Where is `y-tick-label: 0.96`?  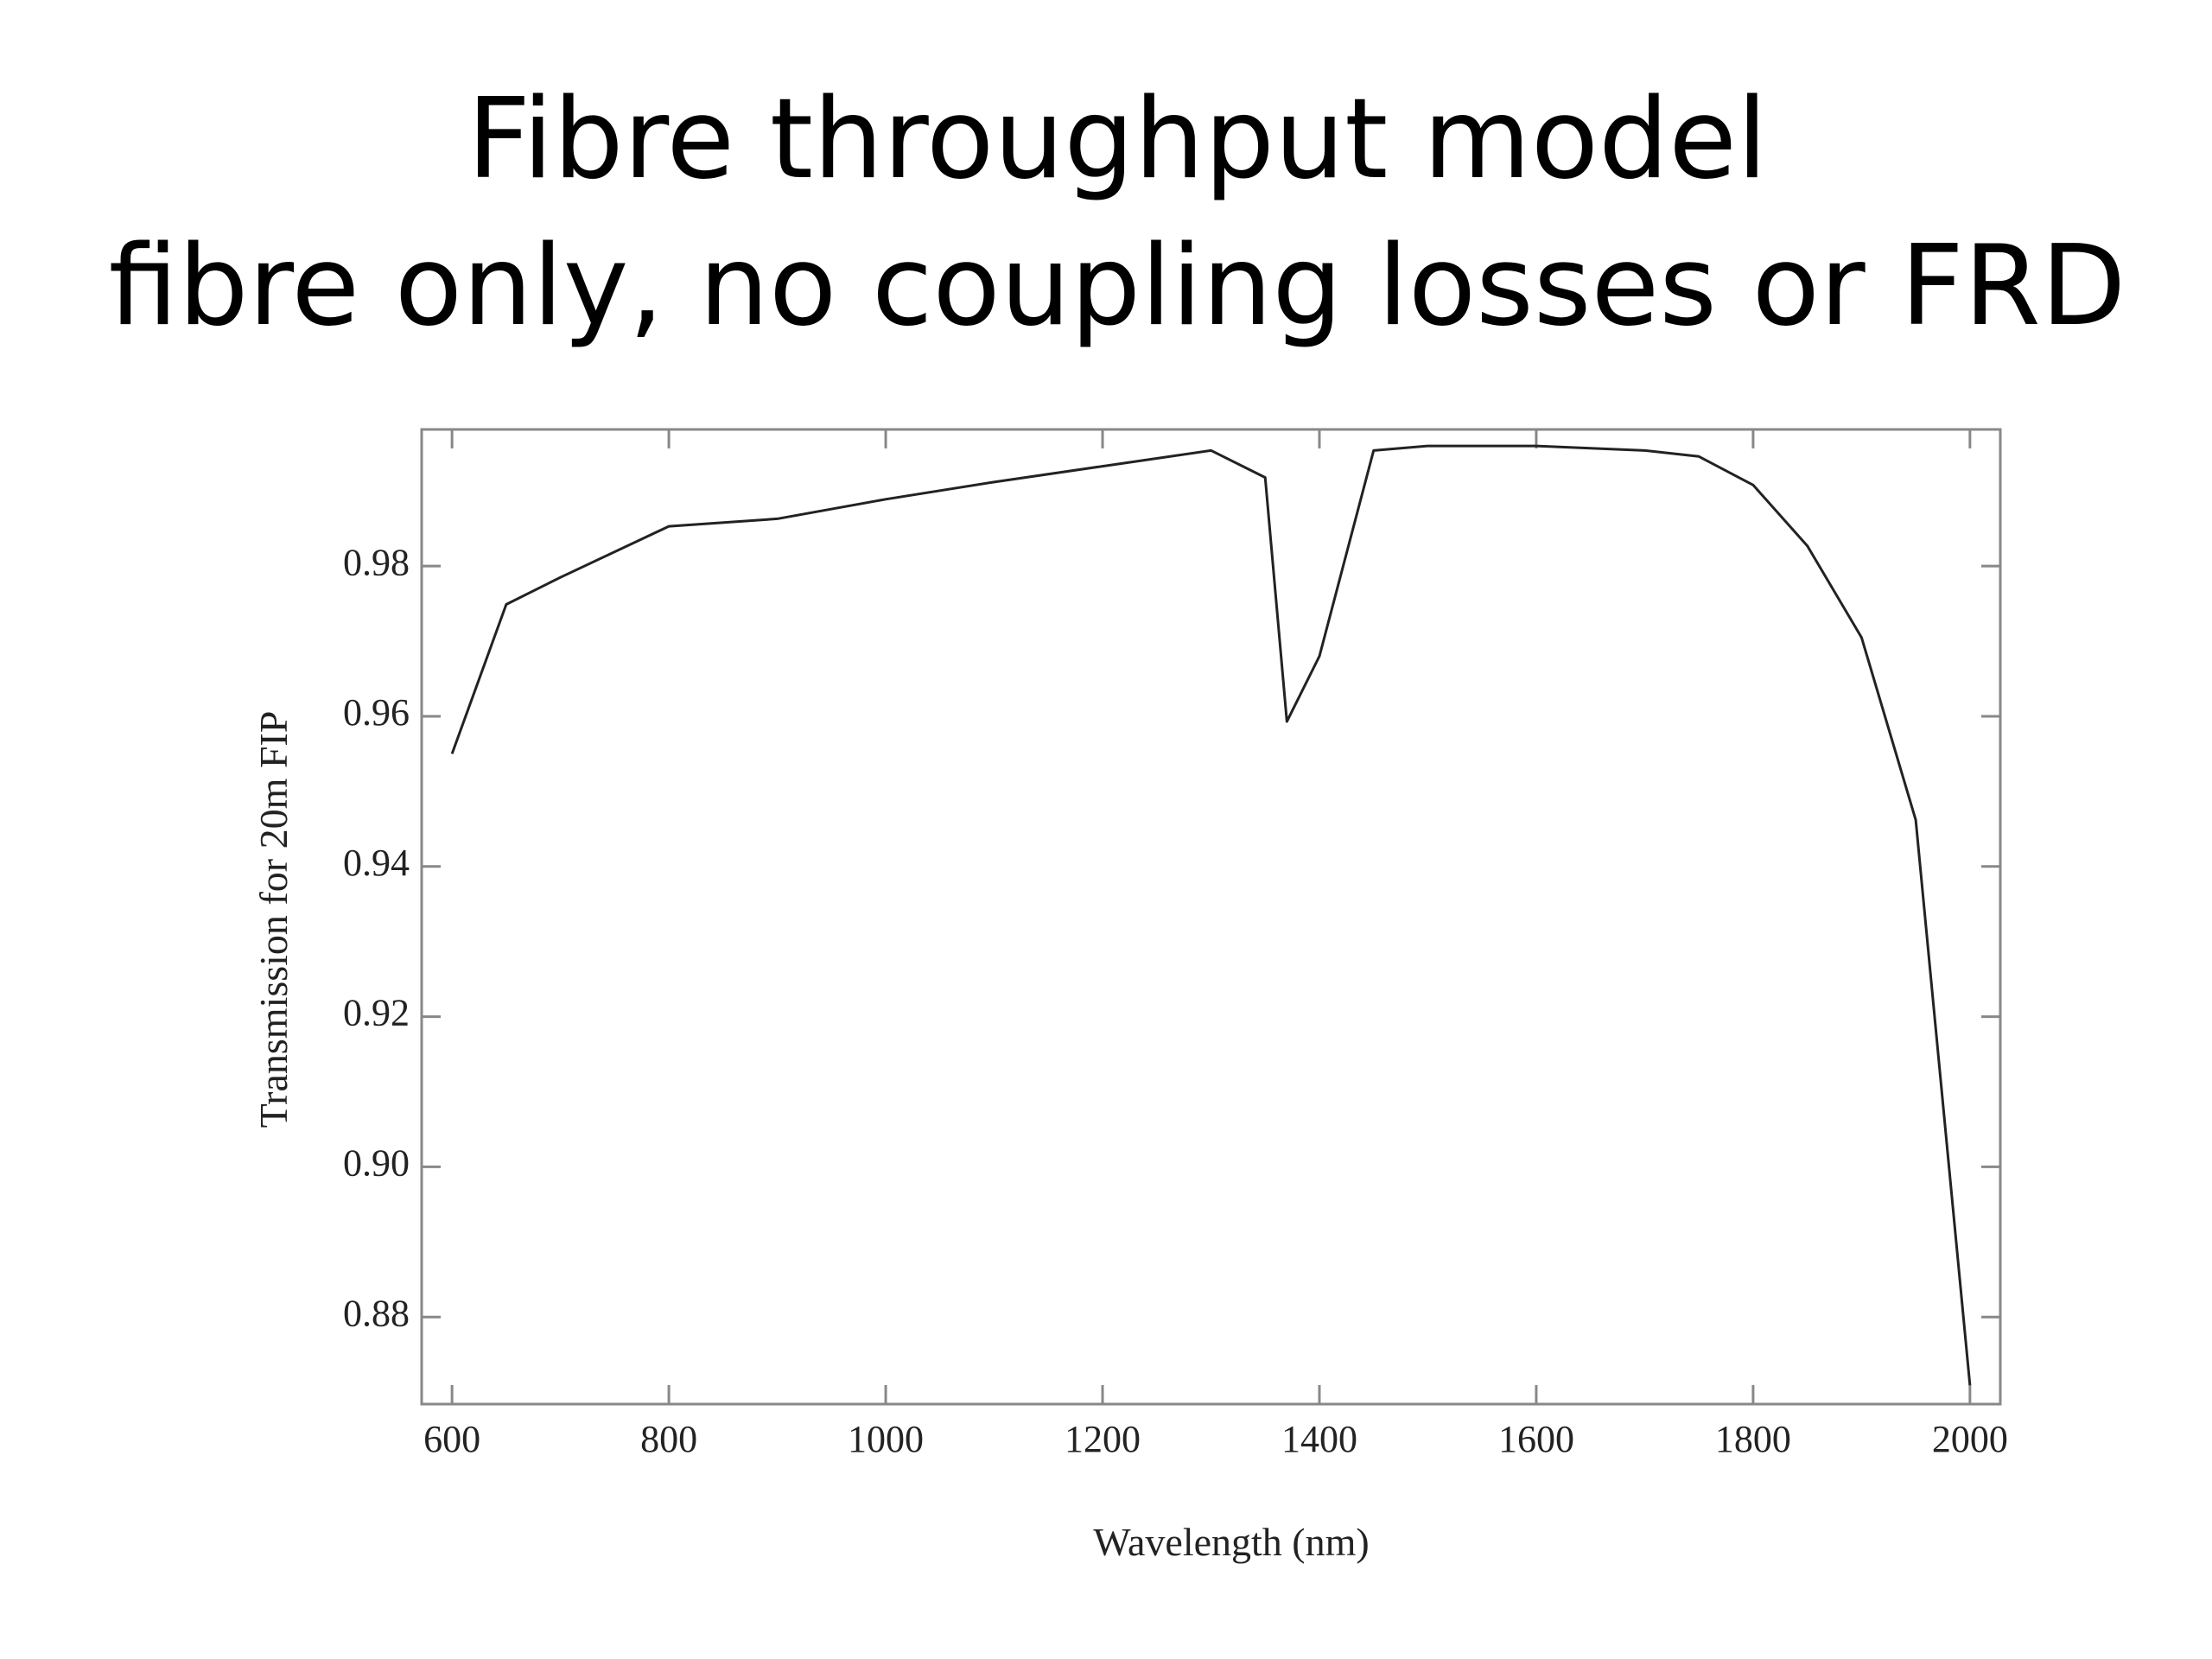 y-tick-label: 0.96 is located at coordinates (376, 712).